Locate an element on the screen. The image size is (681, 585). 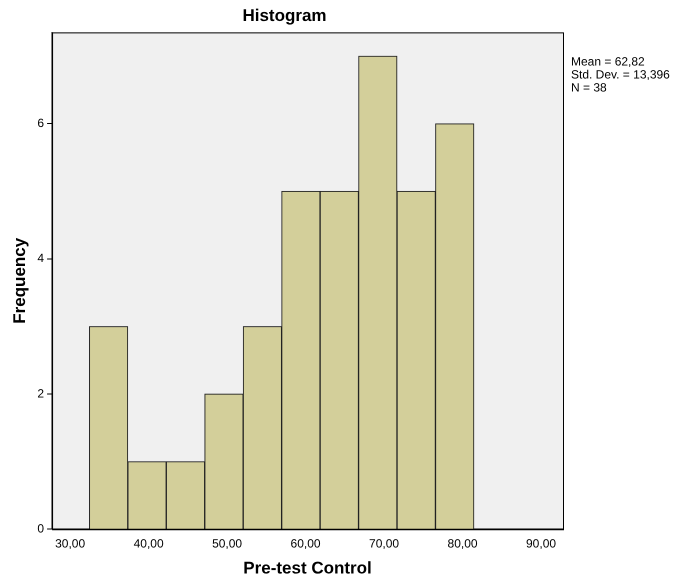
x-axis-title: Pre-test Control is located at coordinates (307, 568).